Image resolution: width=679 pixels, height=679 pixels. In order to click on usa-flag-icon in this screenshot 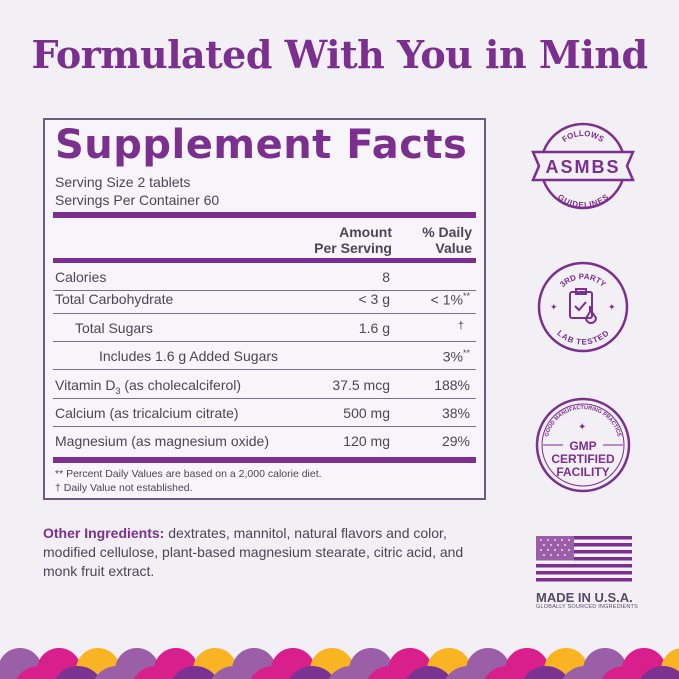, I will do `click(584, 559)`.